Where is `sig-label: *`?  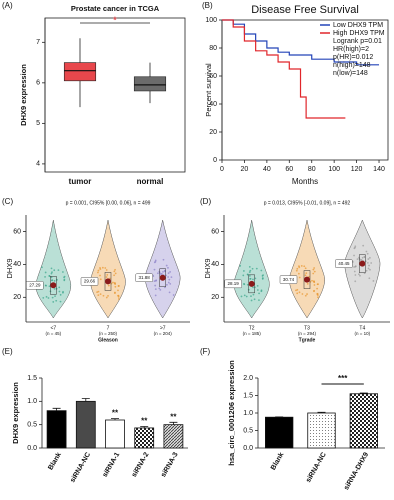 sig-label: * is located at coordinates (115, 21).